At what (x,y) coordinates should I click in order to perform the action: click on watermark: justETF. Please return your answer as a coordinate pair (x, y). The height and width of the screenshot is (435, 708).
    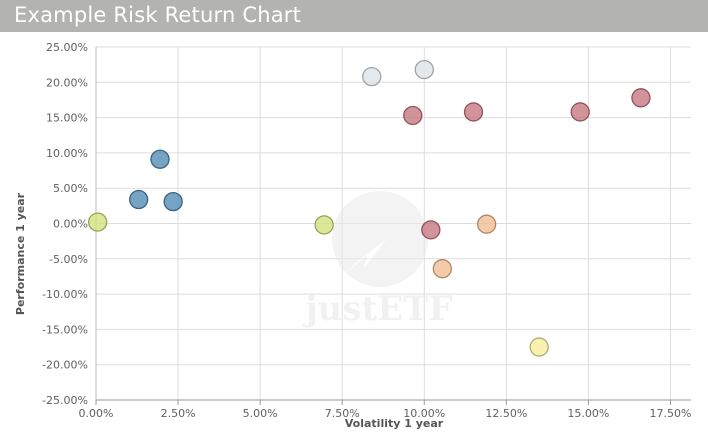
    Looking at the image, I should click on (377, 260).